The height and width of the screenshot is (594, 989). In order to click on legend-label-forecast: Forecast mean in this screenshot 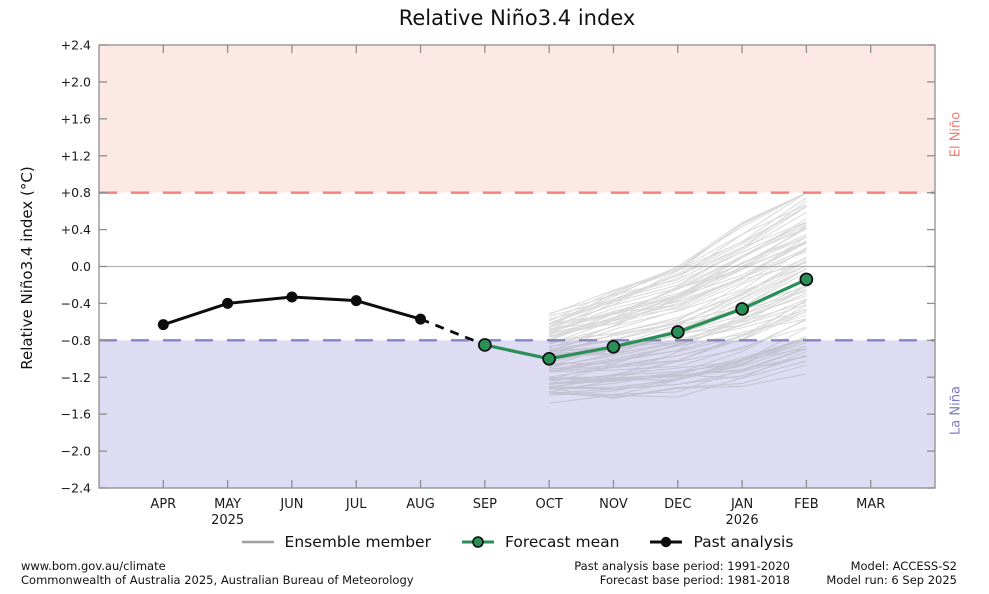, I will do `click(562, 542)`.